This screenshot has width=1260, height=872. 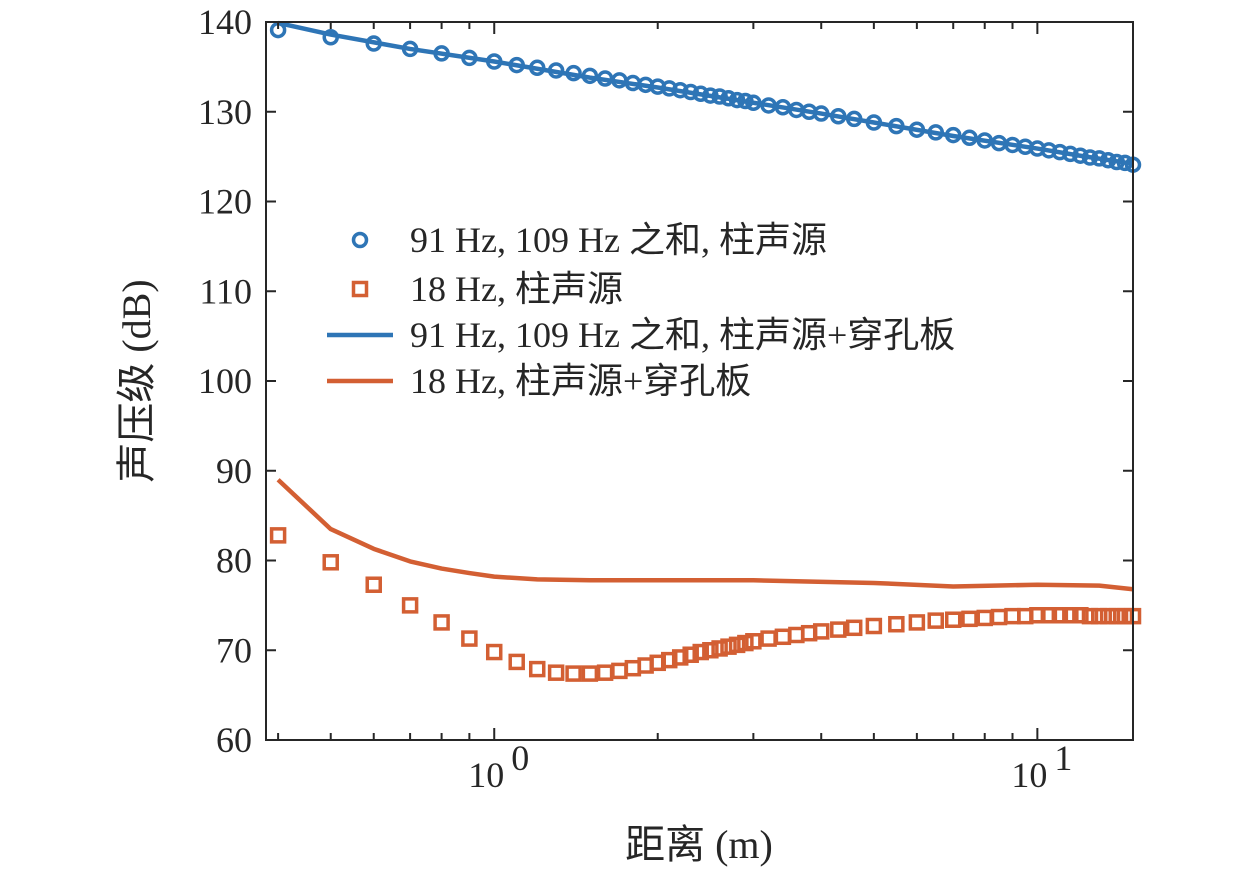 I want to click on legend-label: 18 Hz, 柱声源+穿孔板, so click(x=580, y=381).